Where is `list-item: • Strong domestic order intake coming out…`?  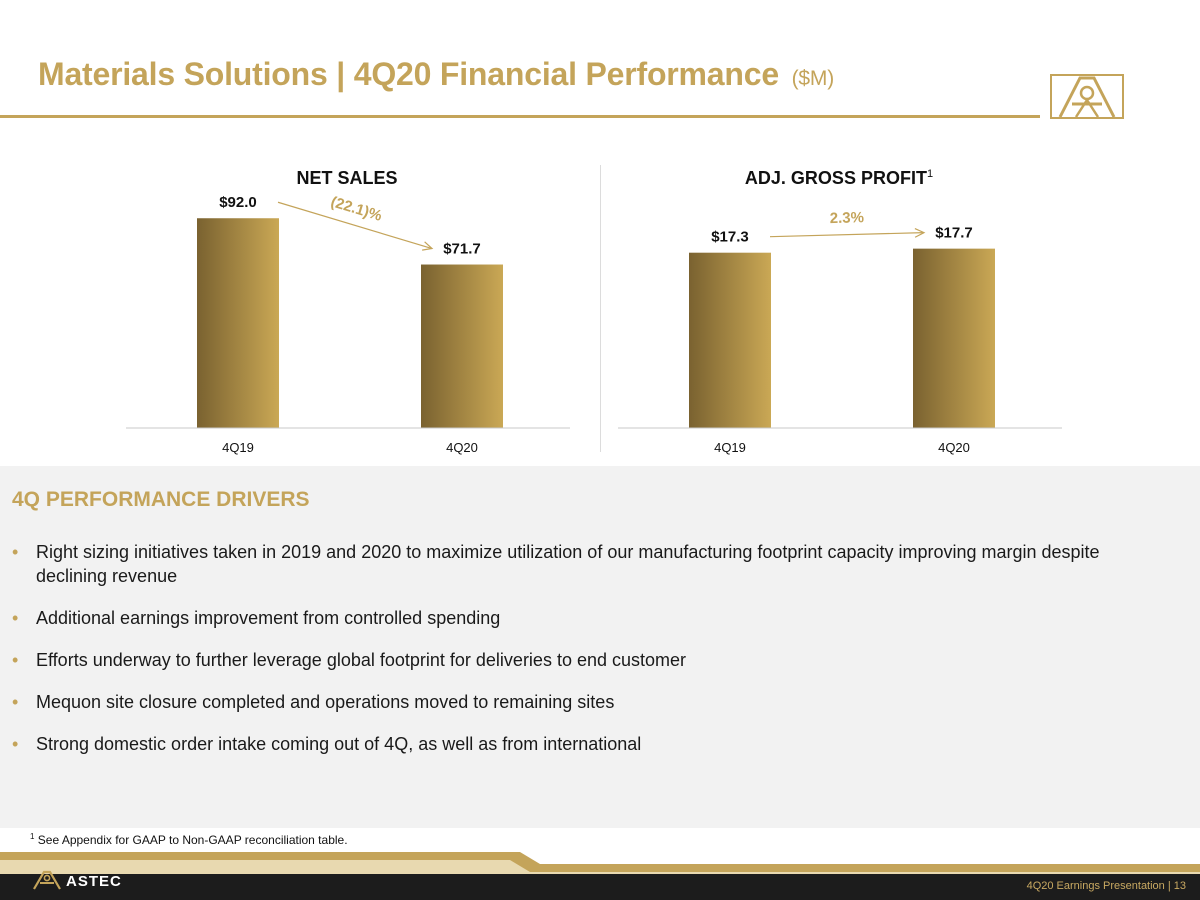 list-item: • Strong domestic order intake coming out… is located at coordinates (592, 744).